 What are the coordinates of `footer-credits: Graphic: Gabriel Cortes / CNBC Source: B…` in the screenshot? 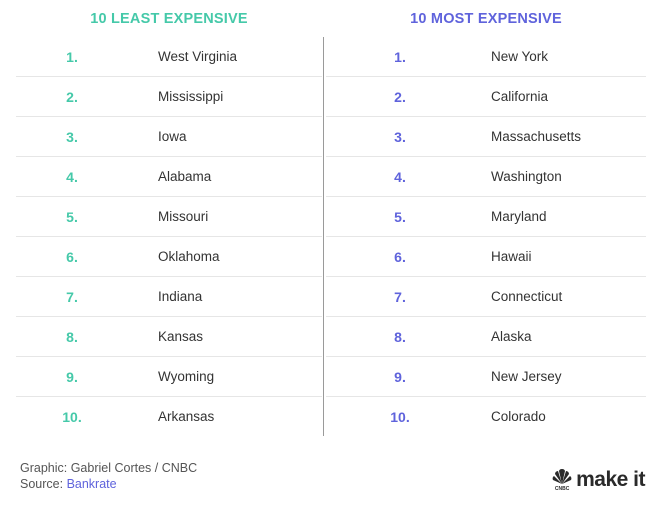 It's located at (108, 476).